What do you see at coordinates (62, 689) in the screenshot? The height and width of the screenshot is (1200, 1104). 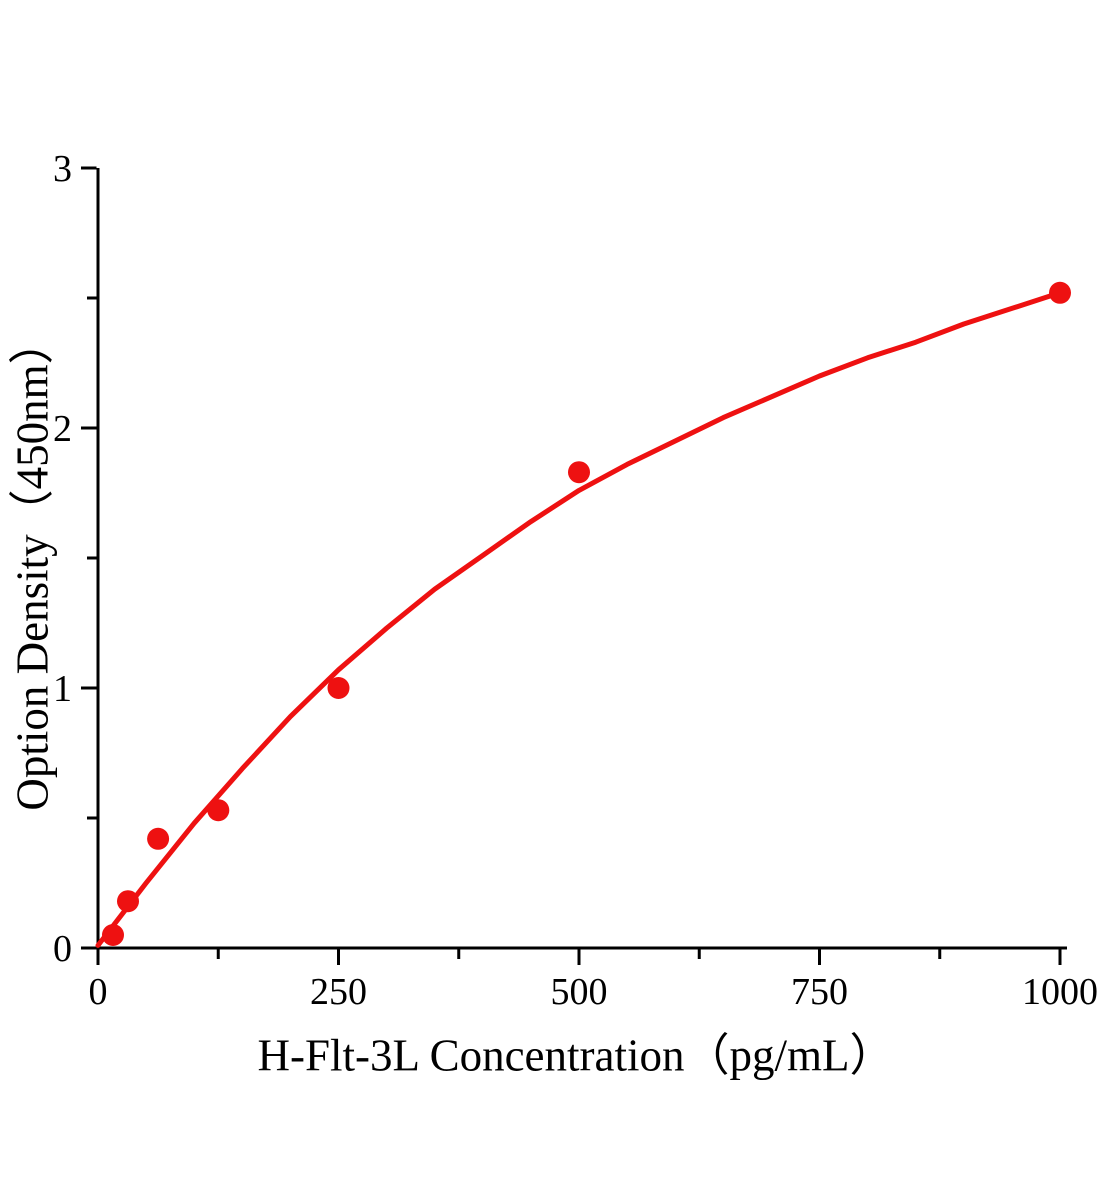 I see `y-tick-label: 1` at bounding box center [62, 689].